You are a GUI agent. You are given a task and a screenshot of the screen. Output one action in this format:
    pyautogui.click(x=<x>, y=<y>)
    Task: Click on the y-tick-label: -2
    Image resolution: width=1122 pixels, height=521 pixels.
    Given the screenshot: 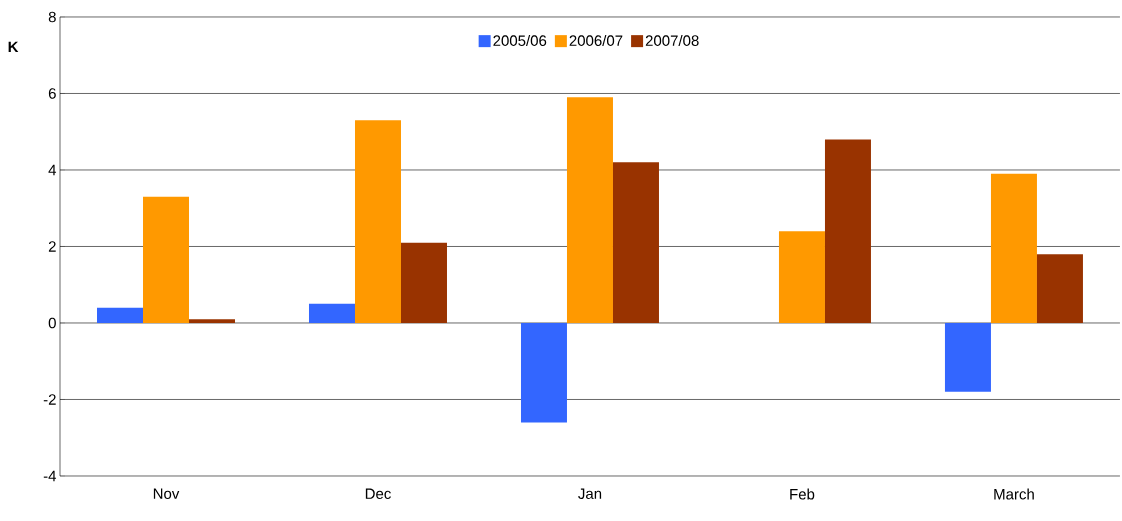 What is the action you would take?
    pyautogui.click(x=49, y=399)
    